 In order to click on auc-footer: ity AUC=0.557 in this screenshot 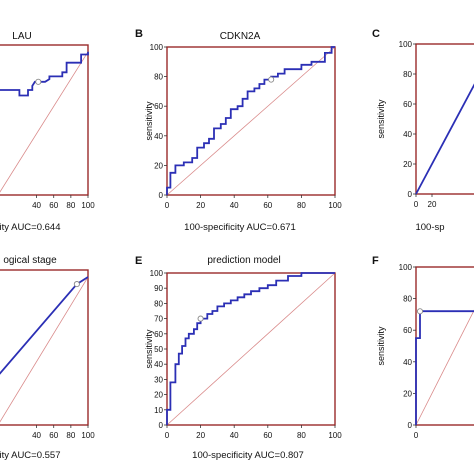, I will do `click(30, 455)`.